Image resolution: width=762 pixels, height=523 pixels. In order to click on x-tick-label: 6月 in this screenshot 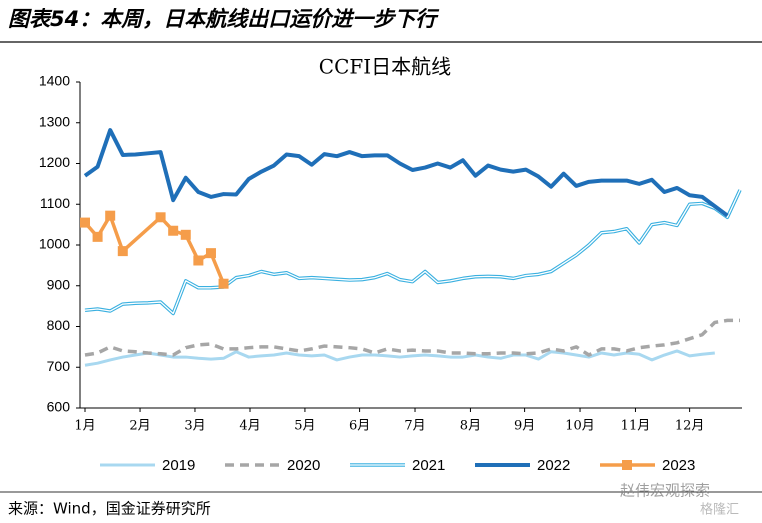, I will do `click(359, 426)`.